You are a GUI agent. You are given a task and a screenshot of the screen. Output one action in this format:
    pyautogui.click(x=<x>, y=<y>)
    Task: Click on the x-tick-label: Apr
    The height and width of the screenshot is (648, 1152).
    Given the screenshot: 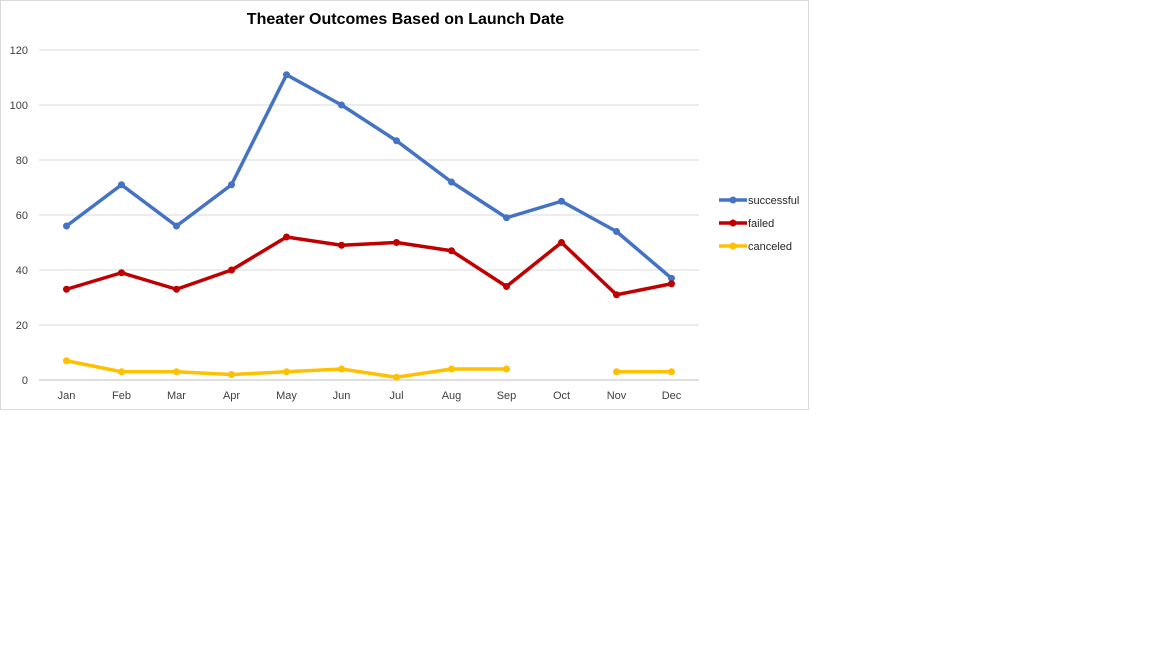 What is the action you would take?
    pyautogui.click(x=231, y=396)
    